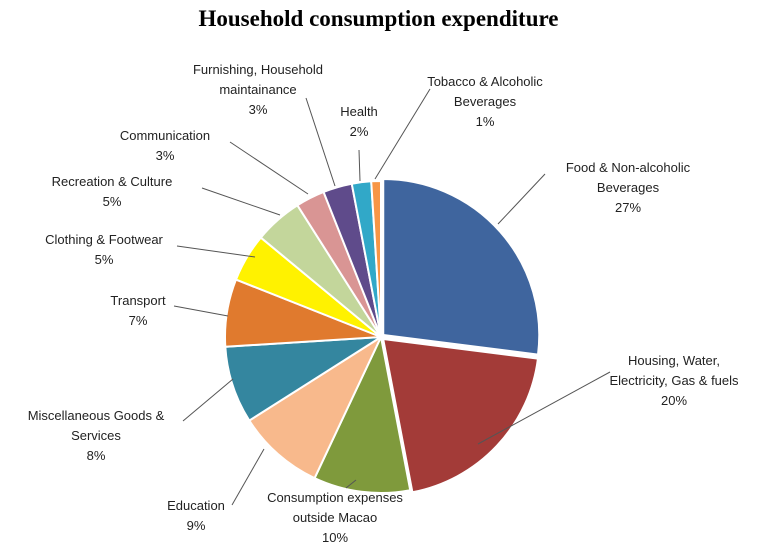 The height and width of the screenshot is (550, 757). What do you see at coordinates (359, 131) in the screenshot?
I see `slice-percent: 2%` at bounding box center [359, 131].